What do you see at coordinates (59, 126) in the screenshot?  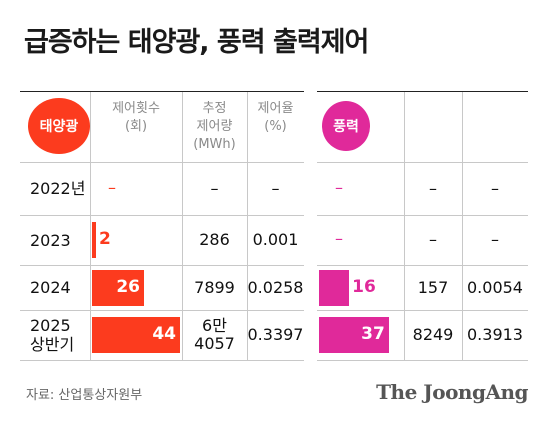 I see `solar-pill: 태양광` at bounding box center [59, 126].